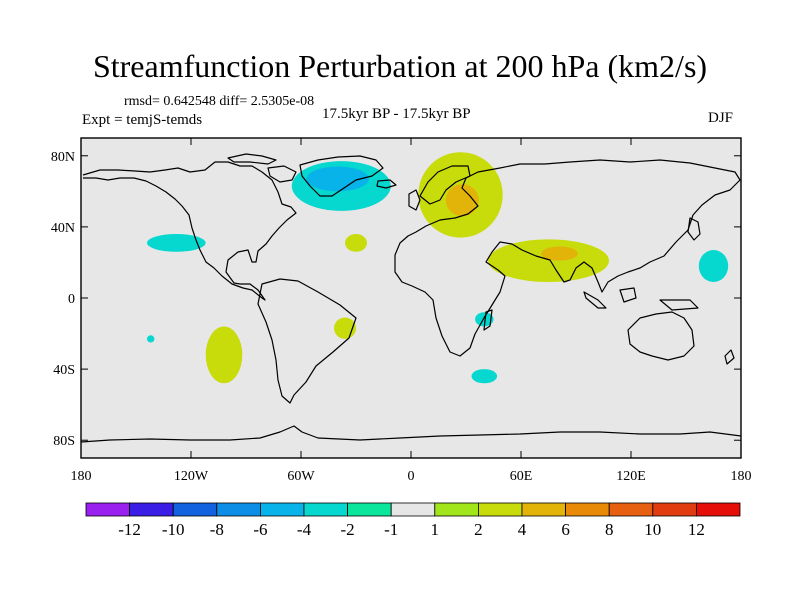 The width and height of the screenshot is (800, 600). I want to click on coast-britain, so click(414, 200).